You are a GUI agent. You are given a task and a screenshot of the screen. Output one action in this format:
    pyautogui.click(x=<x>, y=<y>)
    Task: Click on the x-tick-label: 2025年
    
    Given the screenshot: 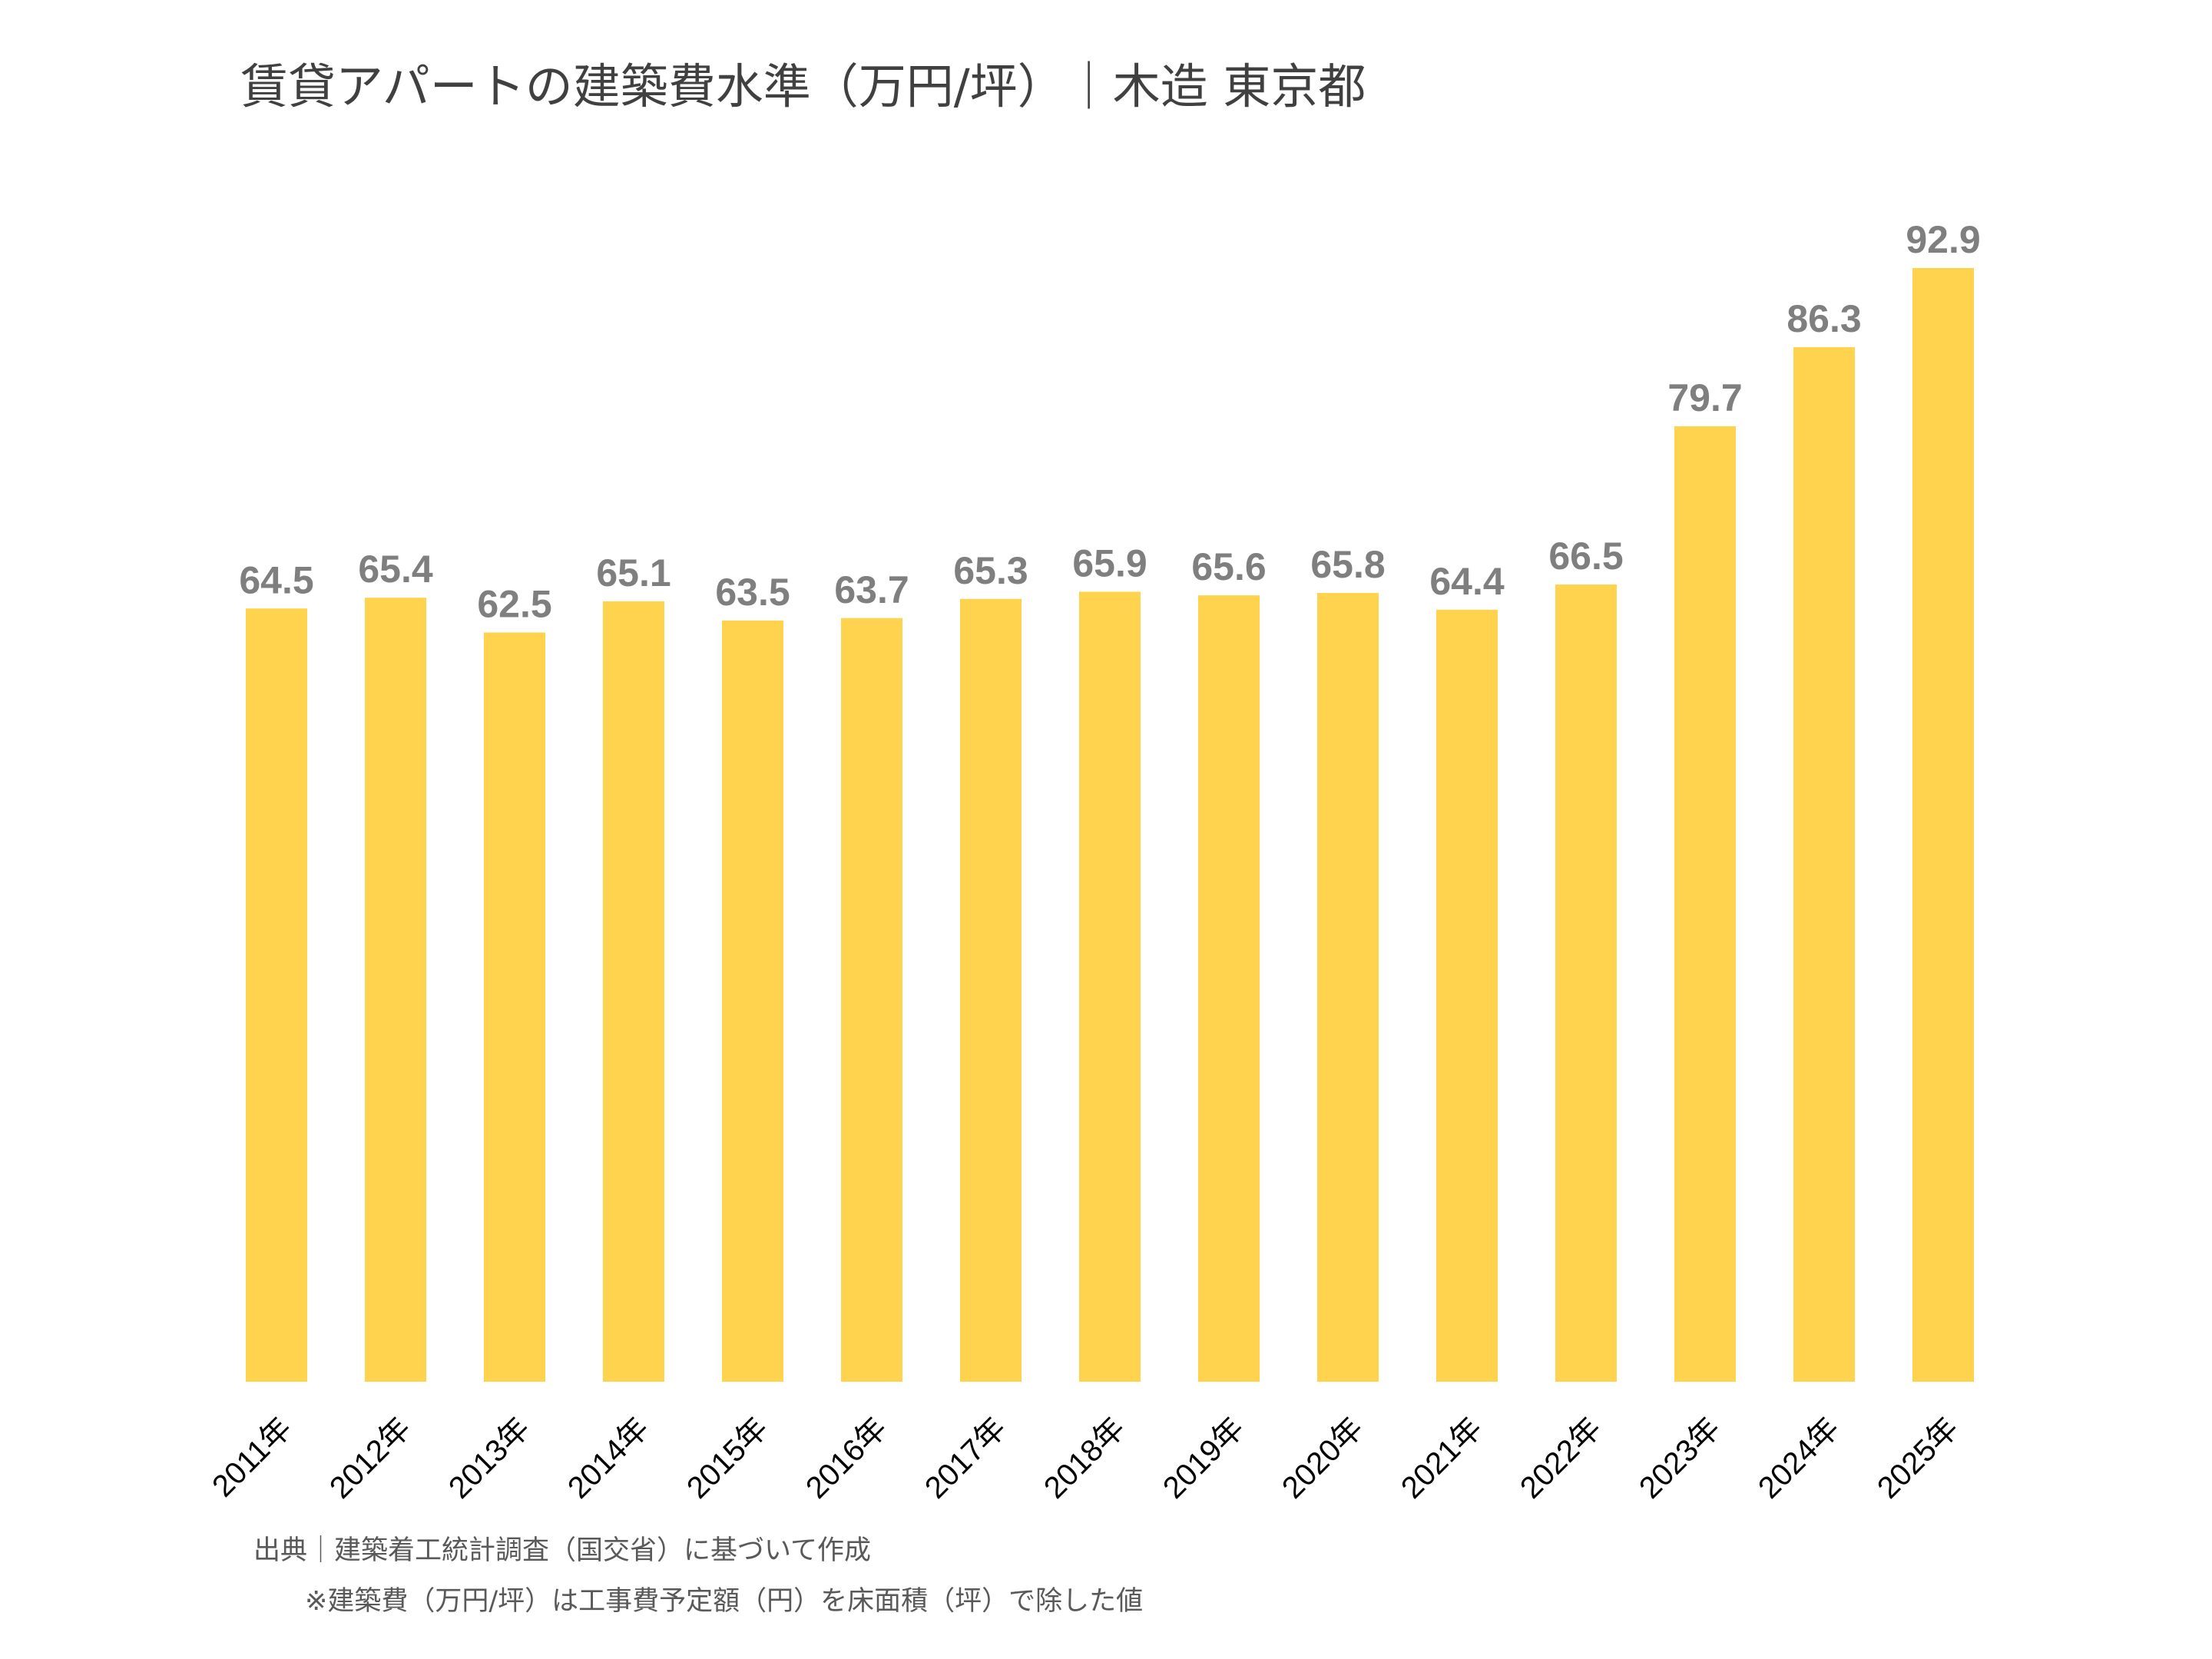 What is the action you would take?
    pyautogui.click(x=1918, y=1458)
    